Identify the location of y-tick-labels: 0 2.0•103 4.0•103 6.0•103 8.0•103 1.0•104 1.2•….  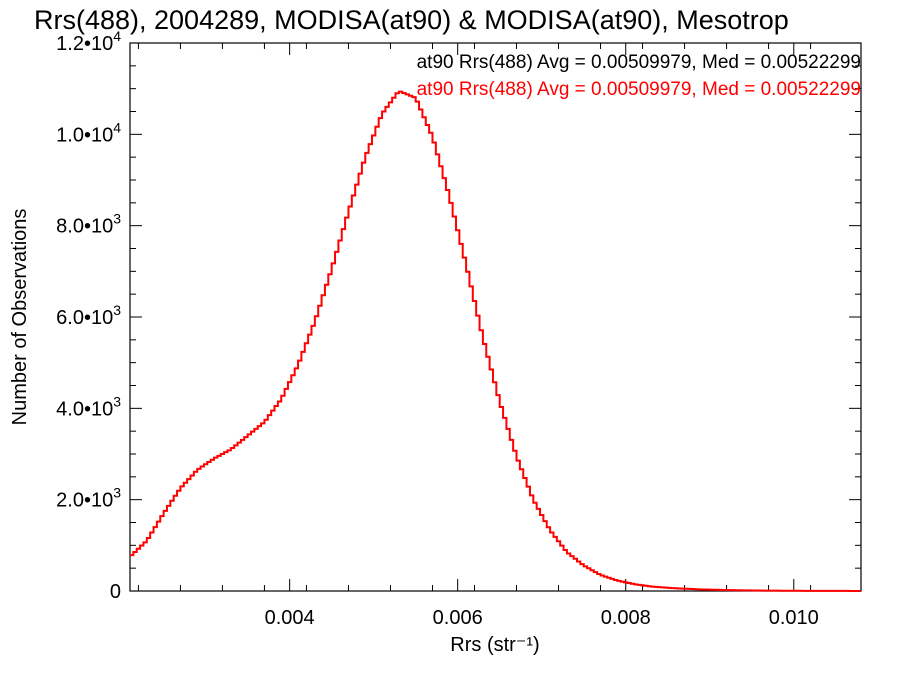
(88, 315).